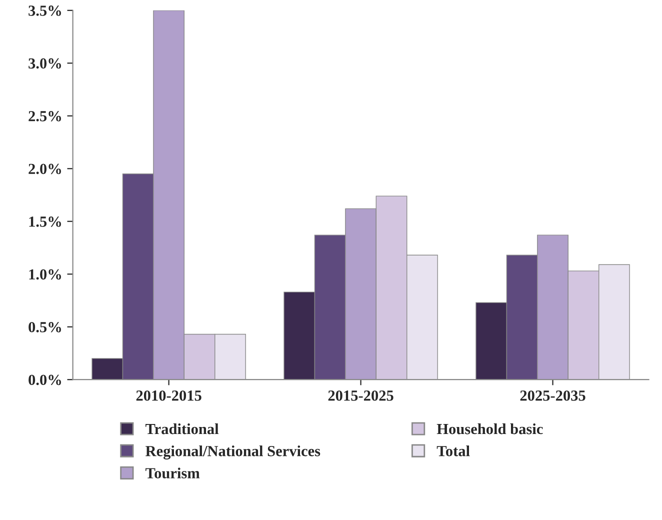 The width and height of the screenshot is (662, 520). What do you see at coordinates (553, 395) in the screenshot?
I see `x-tick-label: 2025-2035` at bounding box center [553, 395].